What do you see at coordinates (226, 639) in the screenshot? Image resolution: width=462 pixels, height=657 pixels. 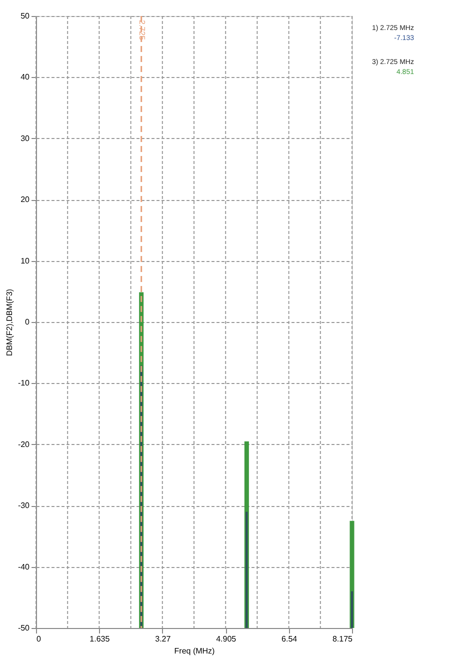 I see `x-tick-label: 4.905` at bounding box center [226, 639].